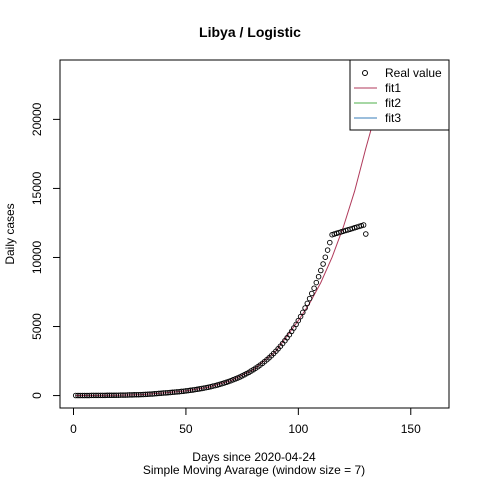 This screenshot has height=480, width=480. I want to click on y-axis: 0 5000 10000 15000 20000, so click(45, 250).